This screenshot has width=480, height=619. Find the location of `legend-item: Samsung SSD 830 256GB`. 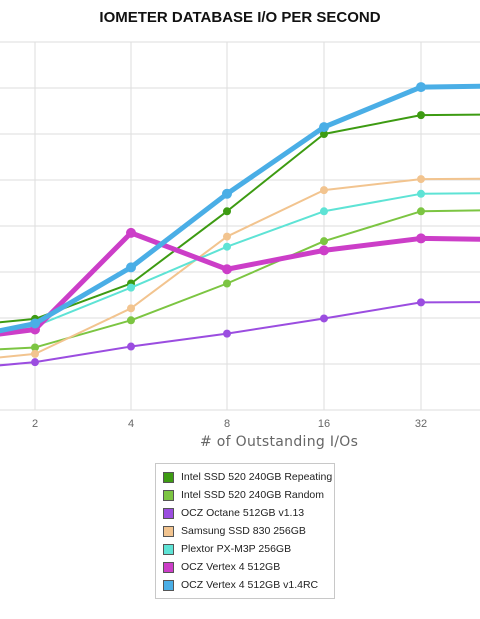

legend-item: Samsung SSD 830 256GB is located at coordinates (245, 531).